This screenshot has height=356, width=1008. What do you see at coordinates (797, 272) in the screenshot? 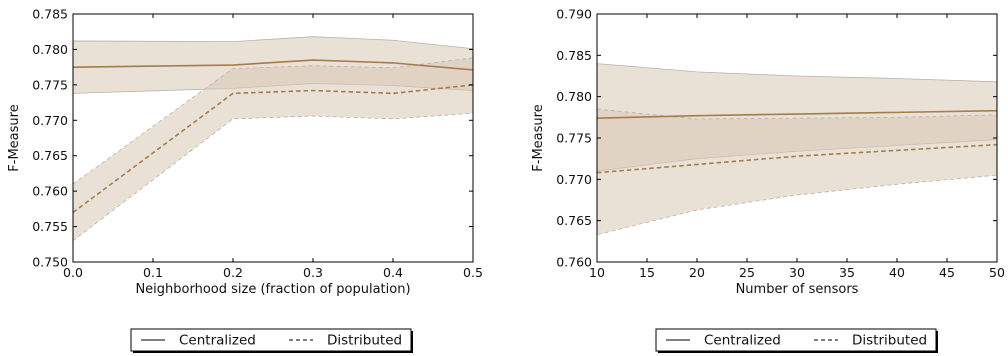
I see `x-tick-label: 30` at bounding box center [797, 272].